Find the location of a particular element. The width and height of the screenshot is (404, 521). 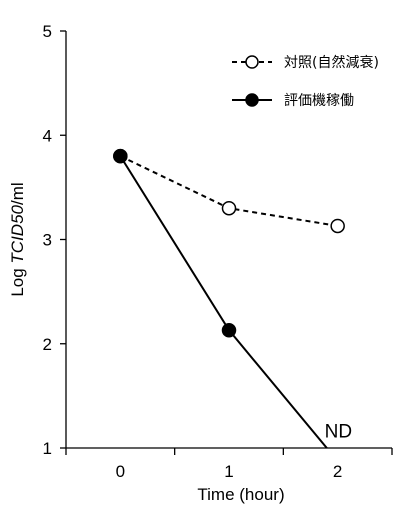

annotation-label: ND is located at coordinates (338, 432).